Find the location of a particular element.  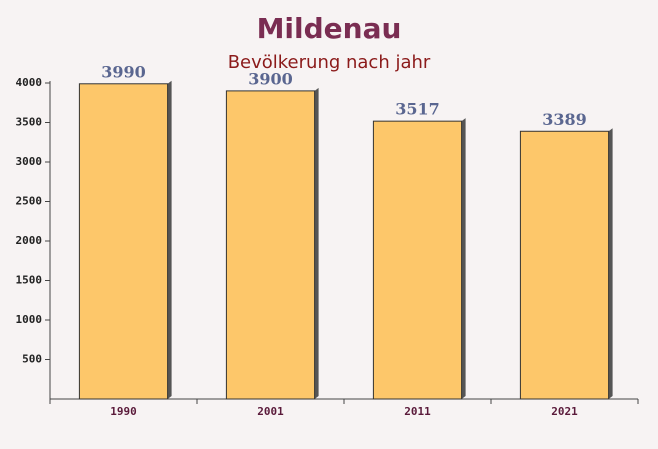

y-tick-label: 1500 is located at coordinates (29, 280).